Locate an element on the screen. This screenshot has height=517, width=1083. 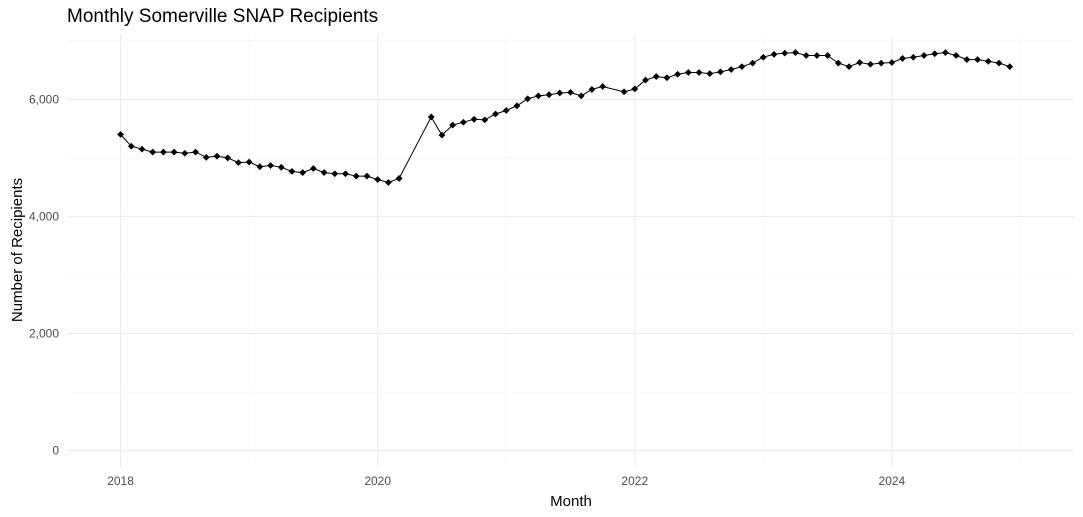
y-axis-title: Number of Recipients is located at coordinates (17, 250).